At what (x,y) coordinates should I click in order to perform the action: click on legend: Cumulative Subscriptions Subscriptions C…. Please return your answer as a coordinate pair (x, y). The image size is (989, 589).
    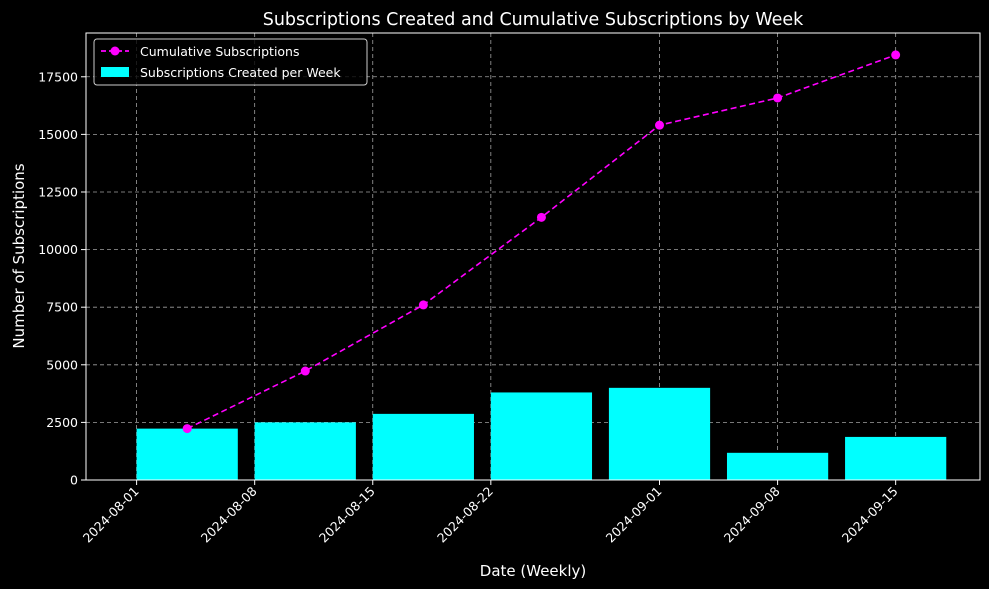
    Looking at the image, I should click on (230, 62).